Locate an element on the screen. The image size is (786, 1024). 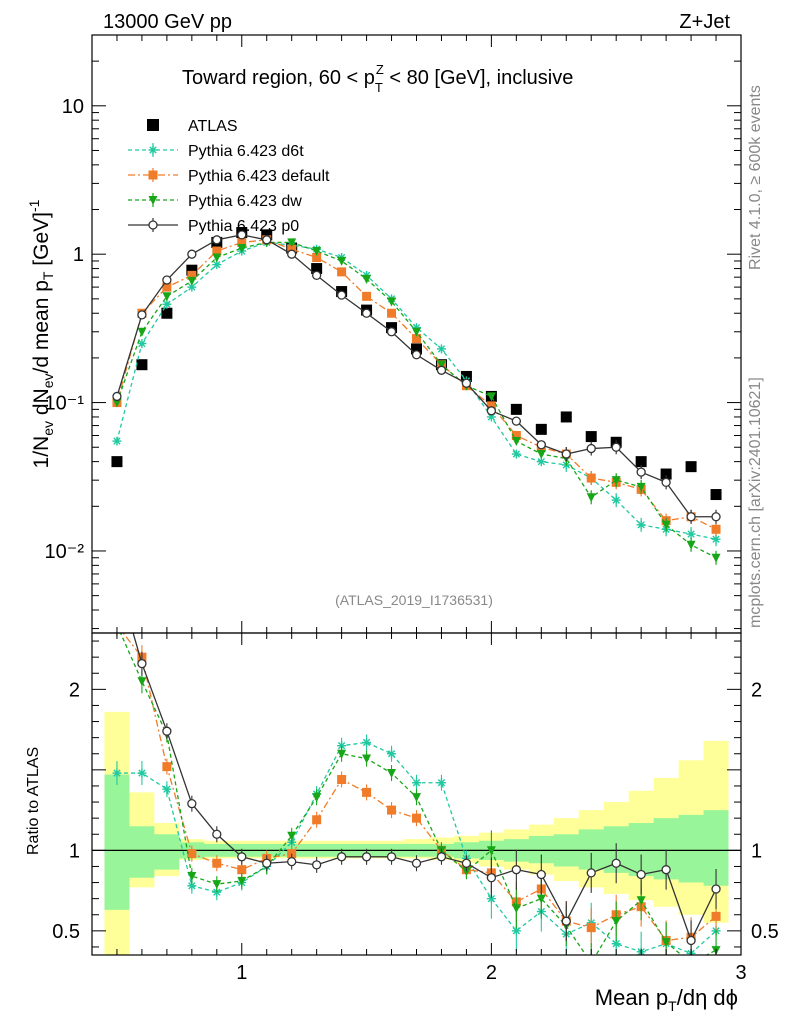
header-left: 13000 GeV pp is located at coordinates (167, 22).